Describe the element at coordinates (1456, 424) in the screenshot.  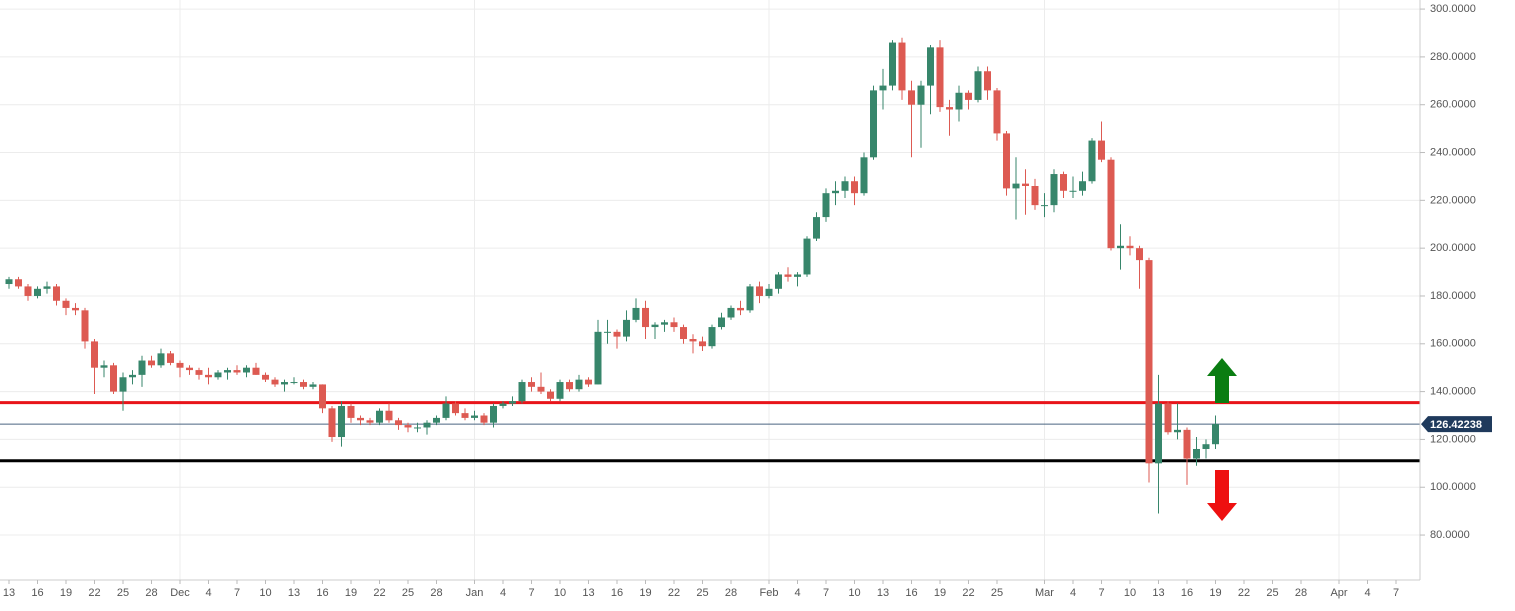
I see `last-price-box` at that location.